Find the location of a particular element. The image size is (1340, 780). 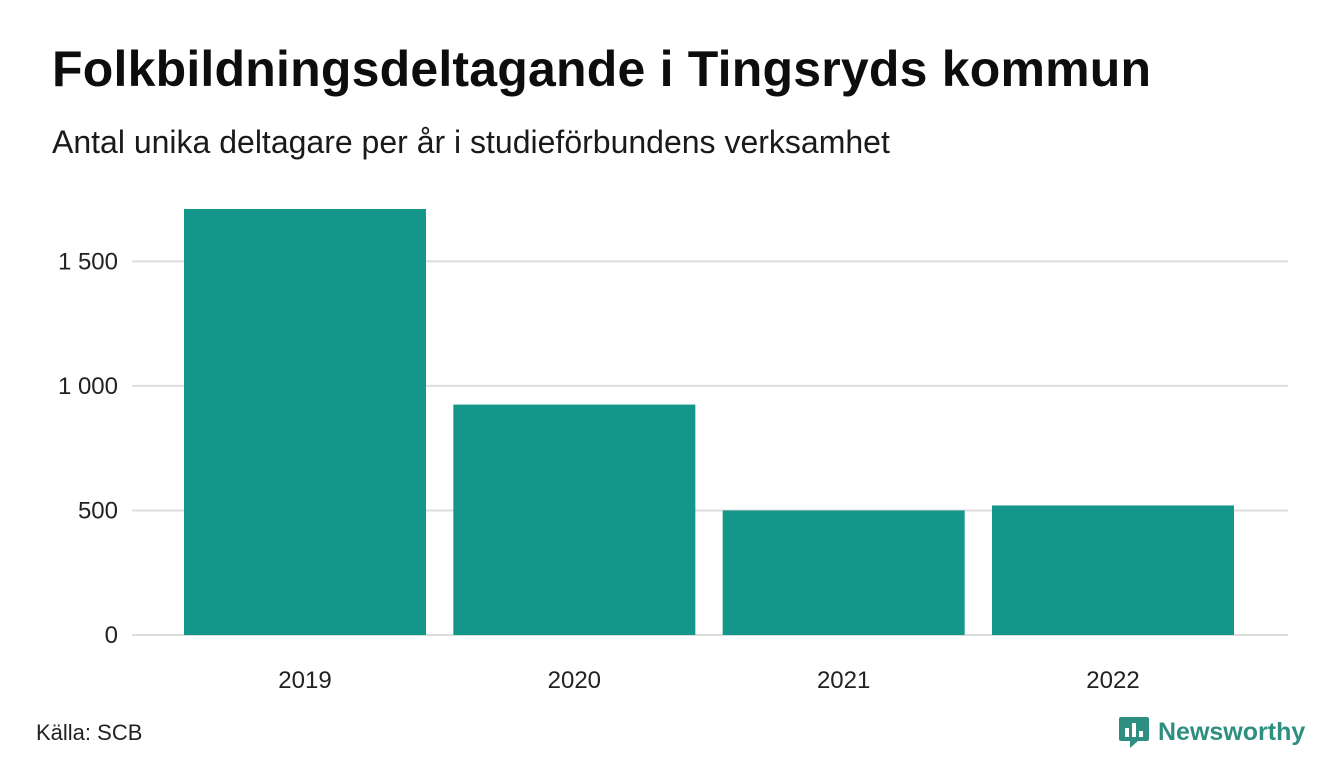

x-tick-label: 2020 is located at coordinates (574, 680).